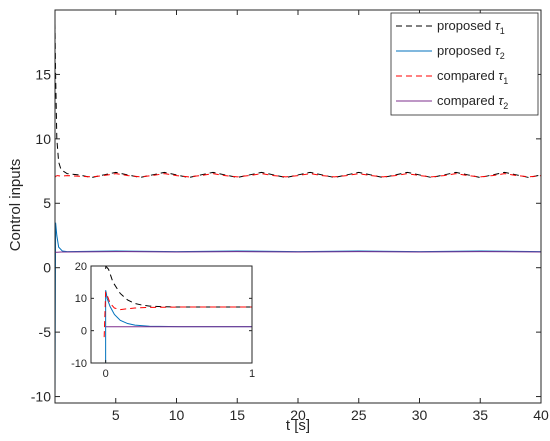  What do you see at coordinates (471, 52) in the screenshot?
I see `legend-label-2: proposed τ2` at bounding box center [471, 52].